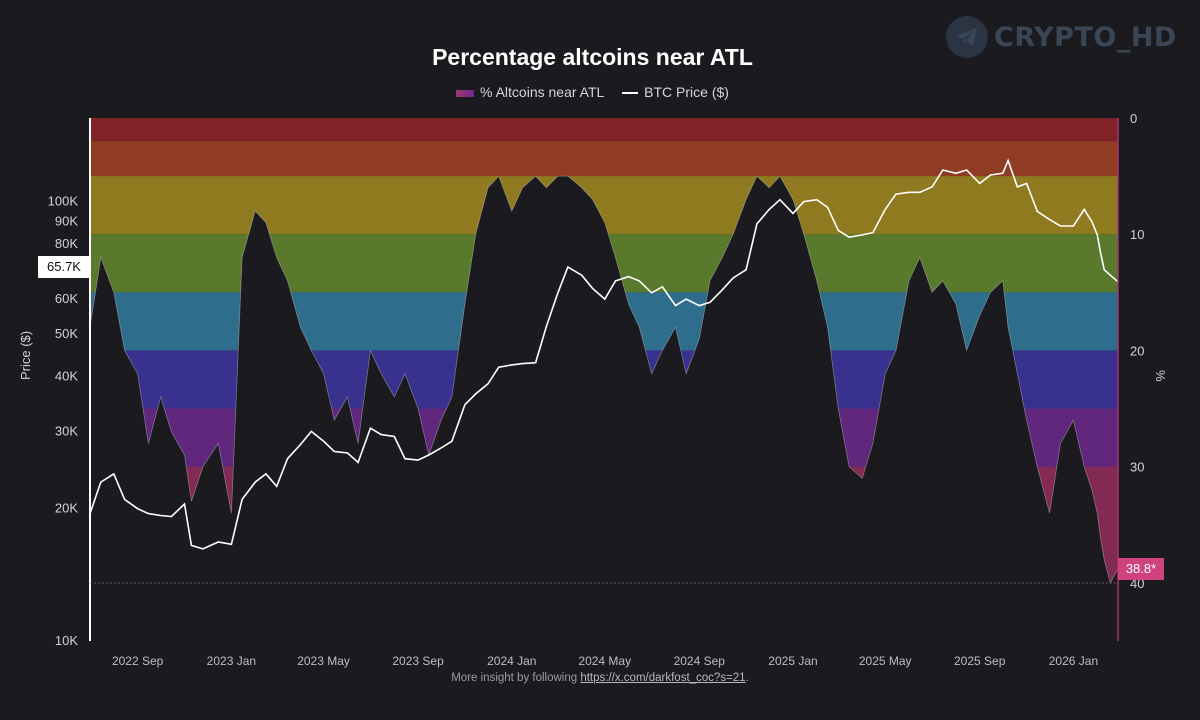  I want to click on watermark-text: CRYPTO_HD, so click(1085, 37).